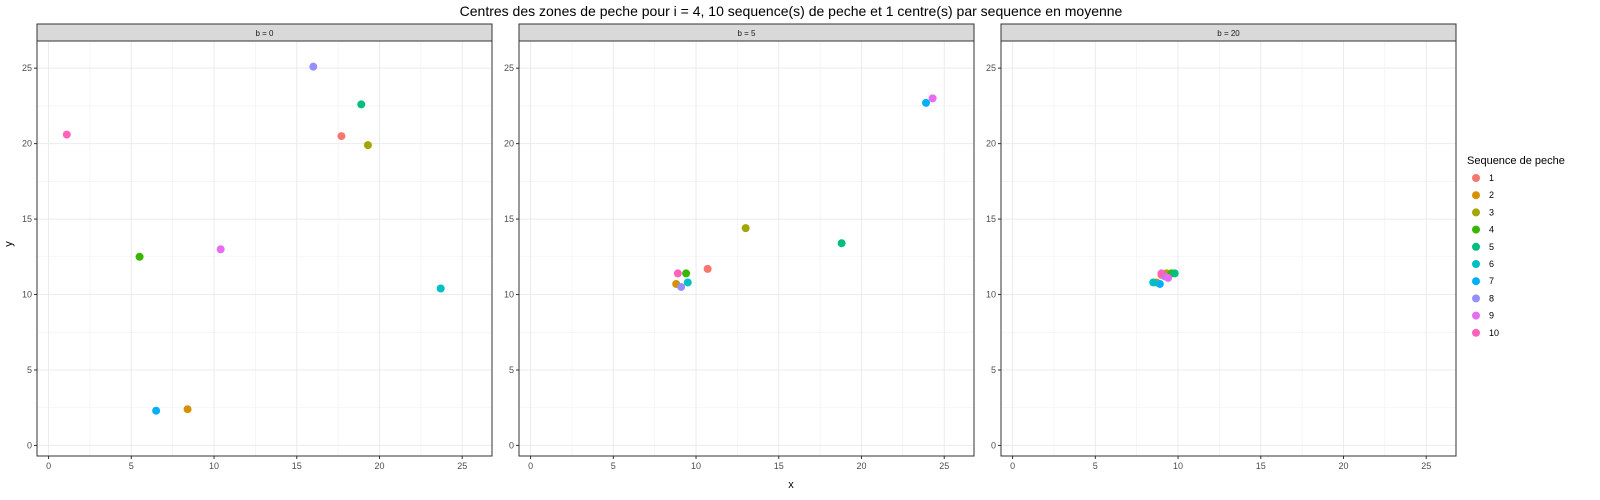 This screenshot has width=1600, height=500. Describe the element at coordinates (1483, 212) in the screenshot. I see `legend-item: 3` at that location.